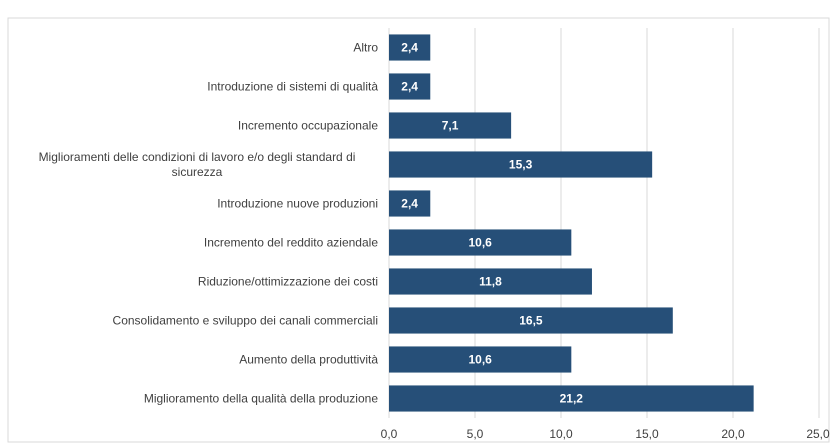  What do you see at coordinates (290, 242) in the screenshot?
I see `category-label-text: Incremento del reddito aziendale` at bounding box center [290, 242].